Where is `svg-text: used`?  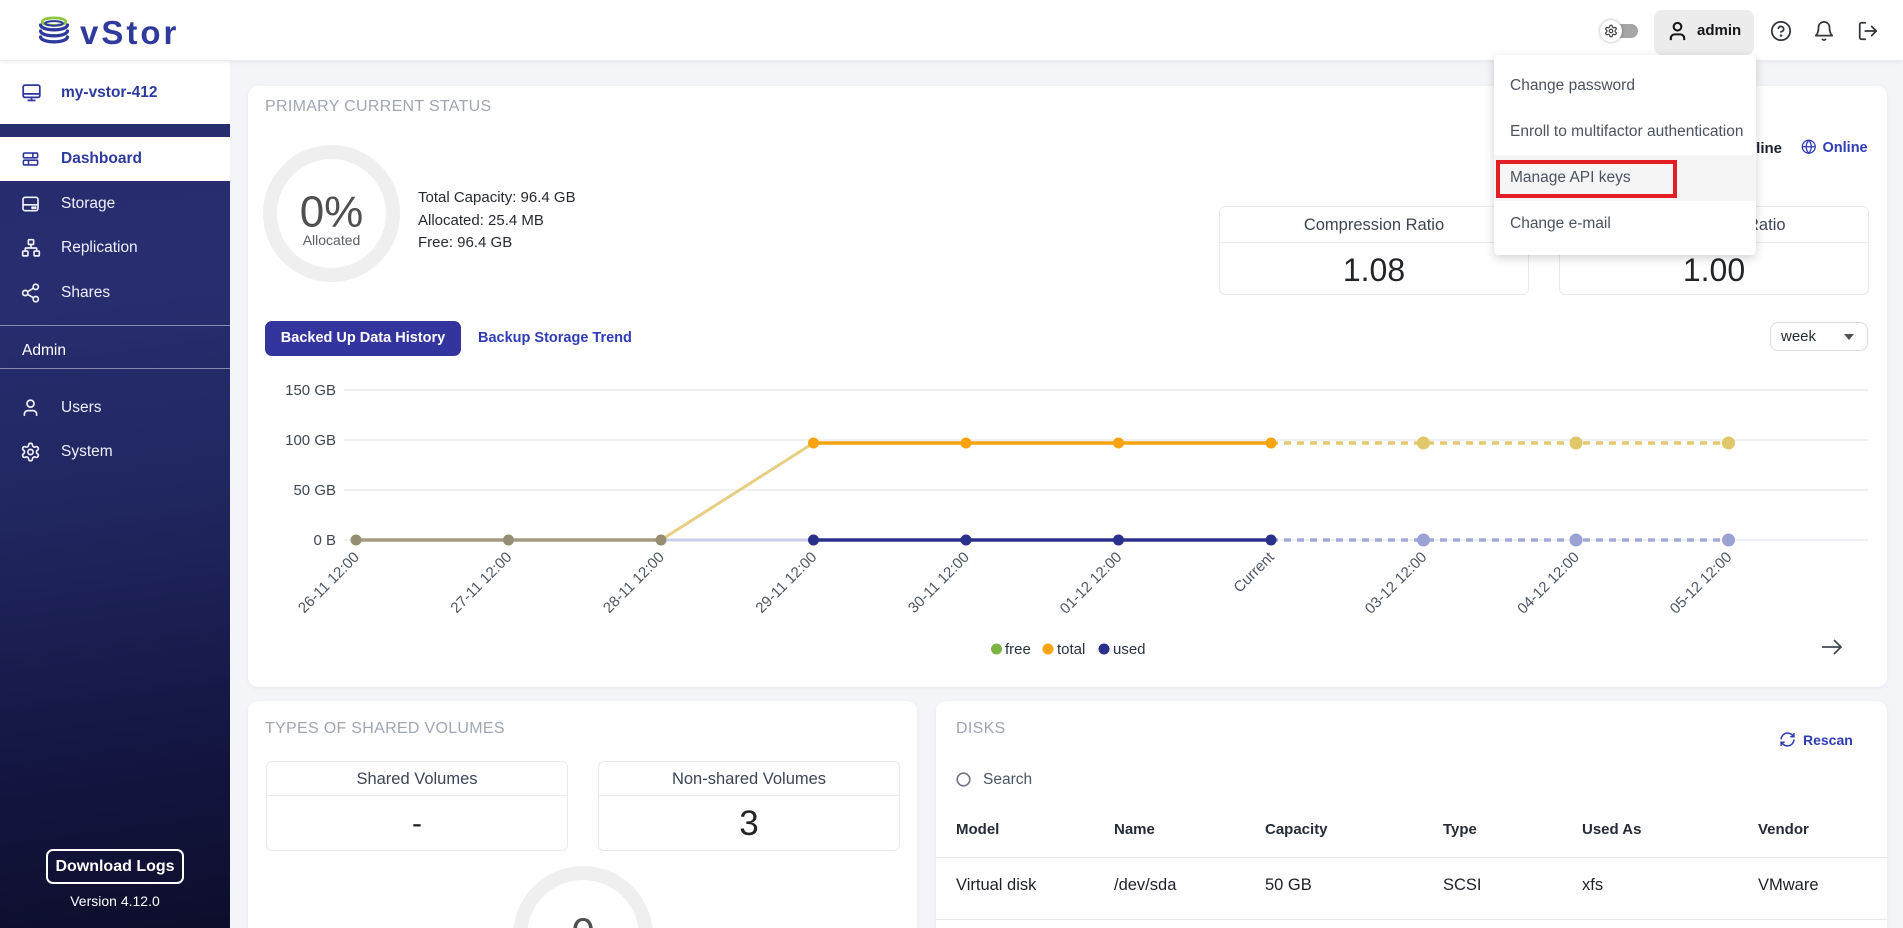
svg-text: used is located at coordinates (1129, 649).